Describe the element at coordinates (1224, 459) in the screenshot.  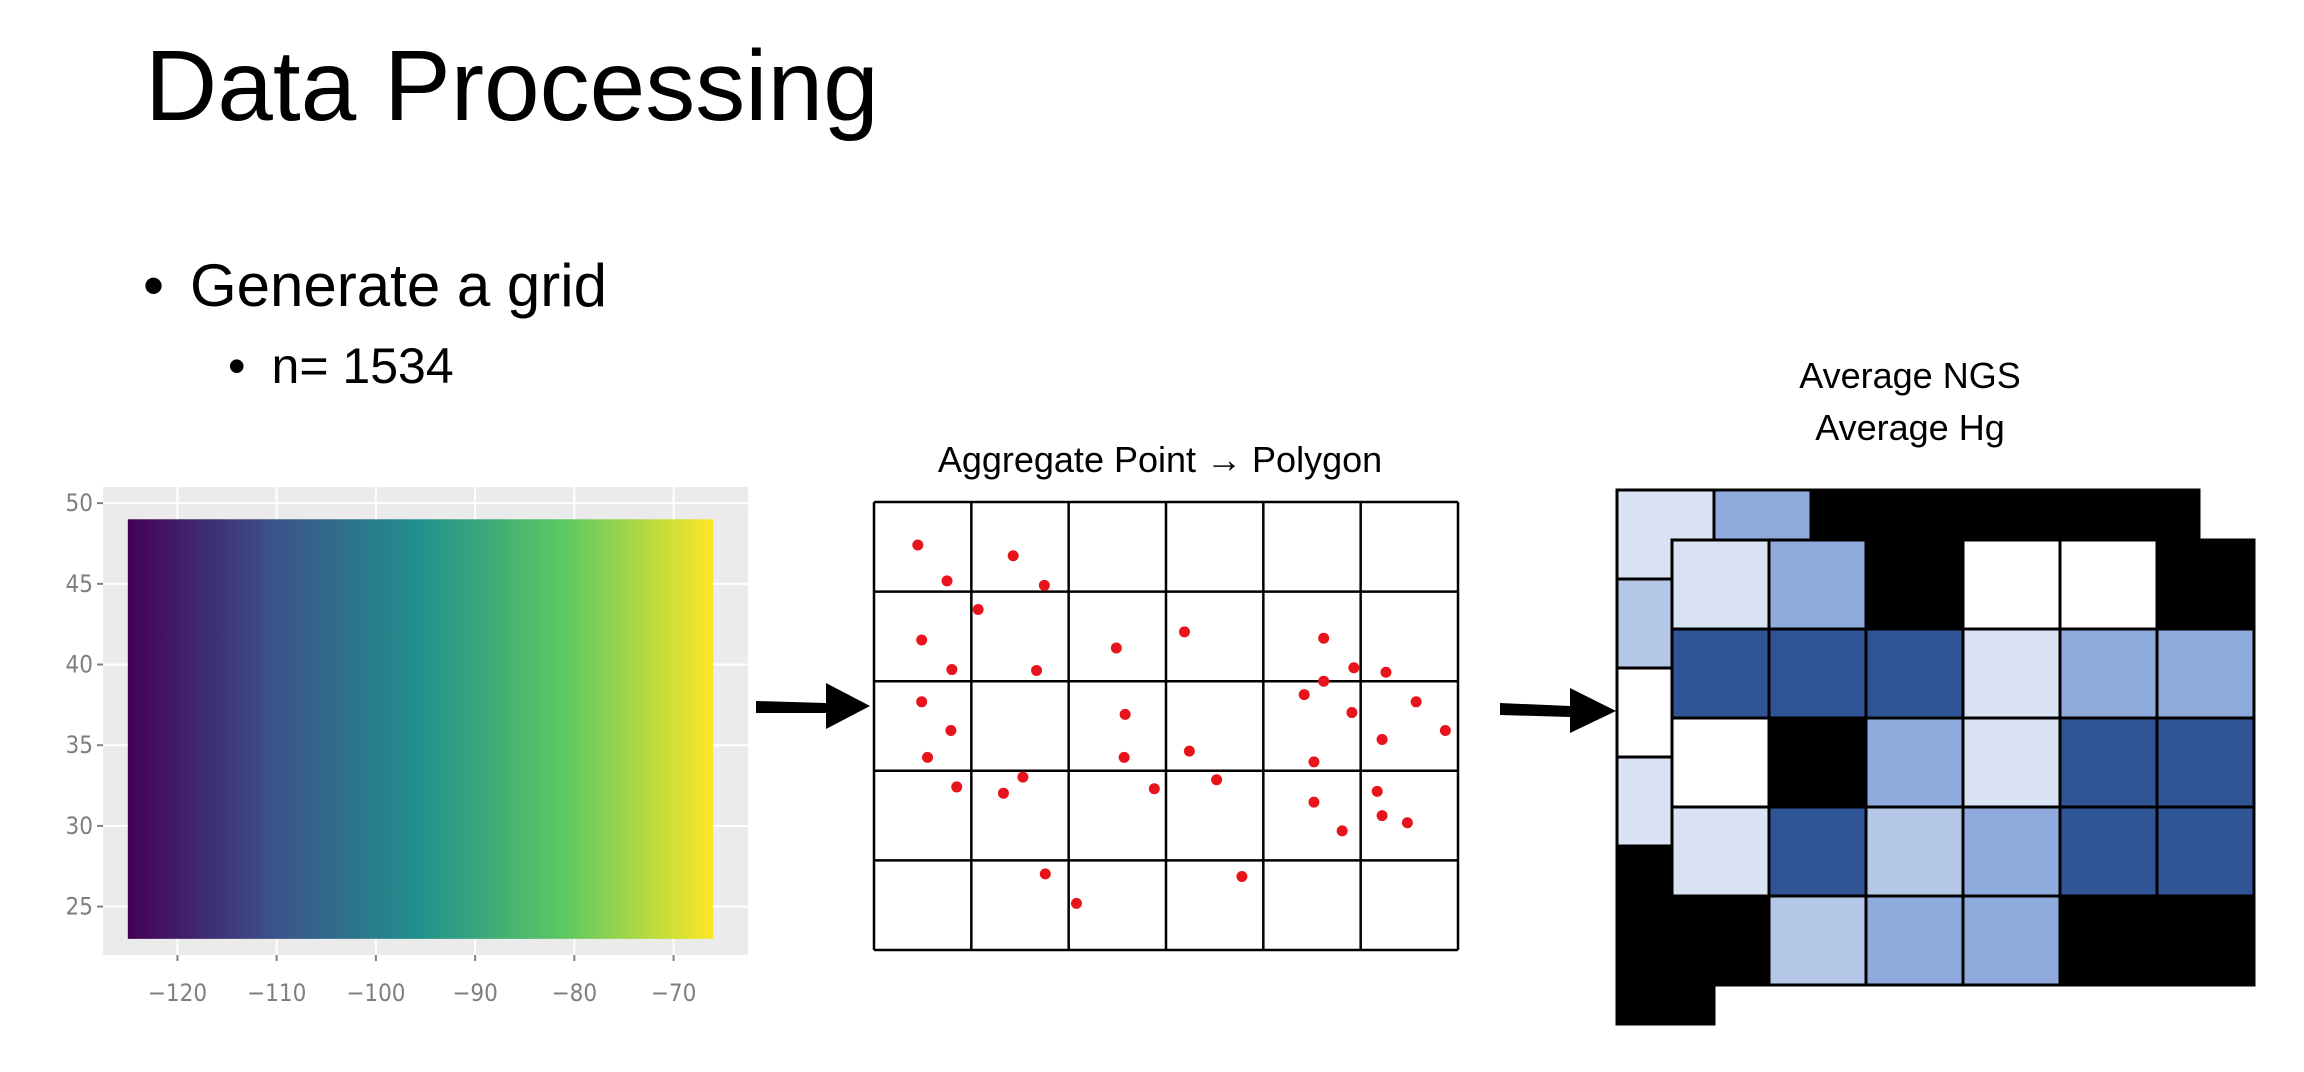
I see `arrow-right-icon: →` at that location.